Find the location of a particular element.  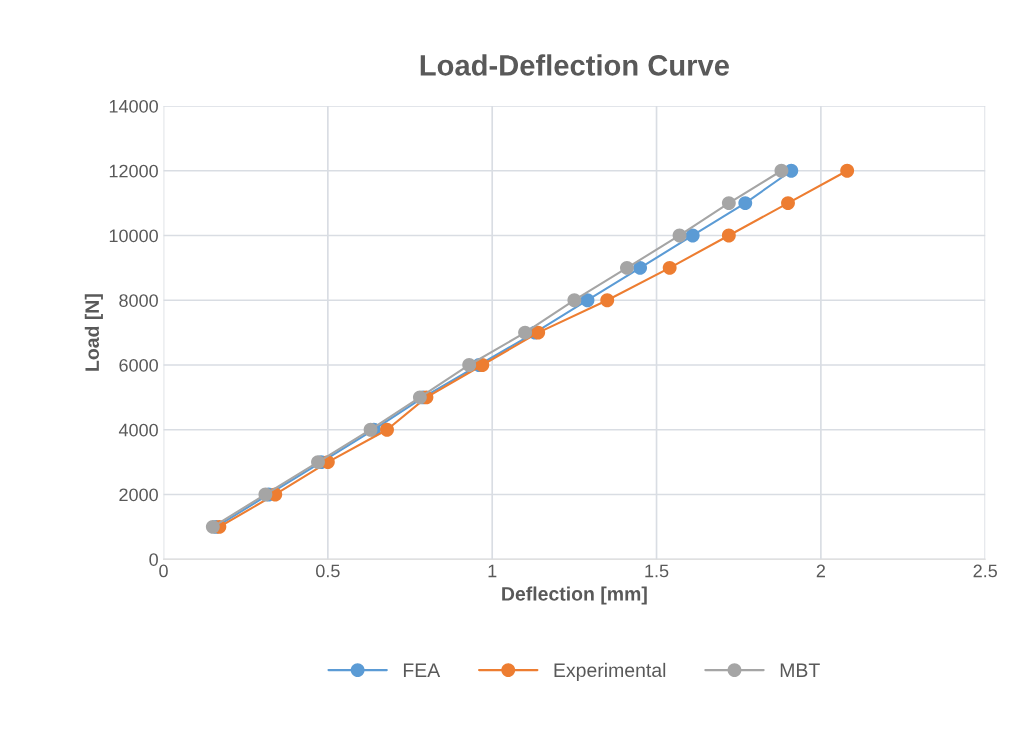

x-tick-label: 0 is located at coordinates (163, 571).